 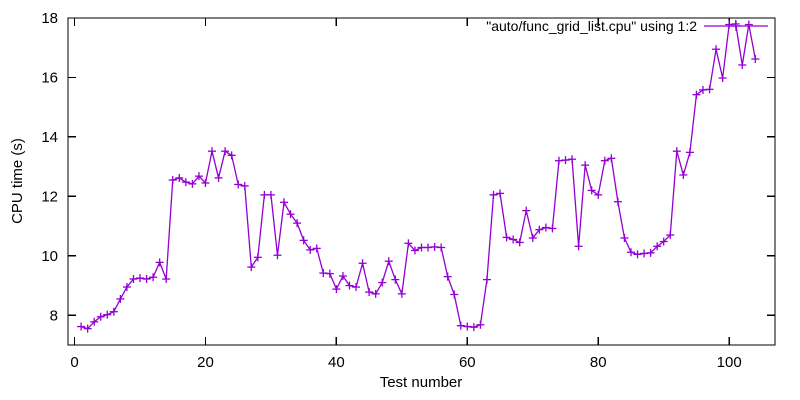 What do you see at coordinates (736, 26) in the screenshot?
I see `legend-marker-sample` at bounding box center [736, 26].